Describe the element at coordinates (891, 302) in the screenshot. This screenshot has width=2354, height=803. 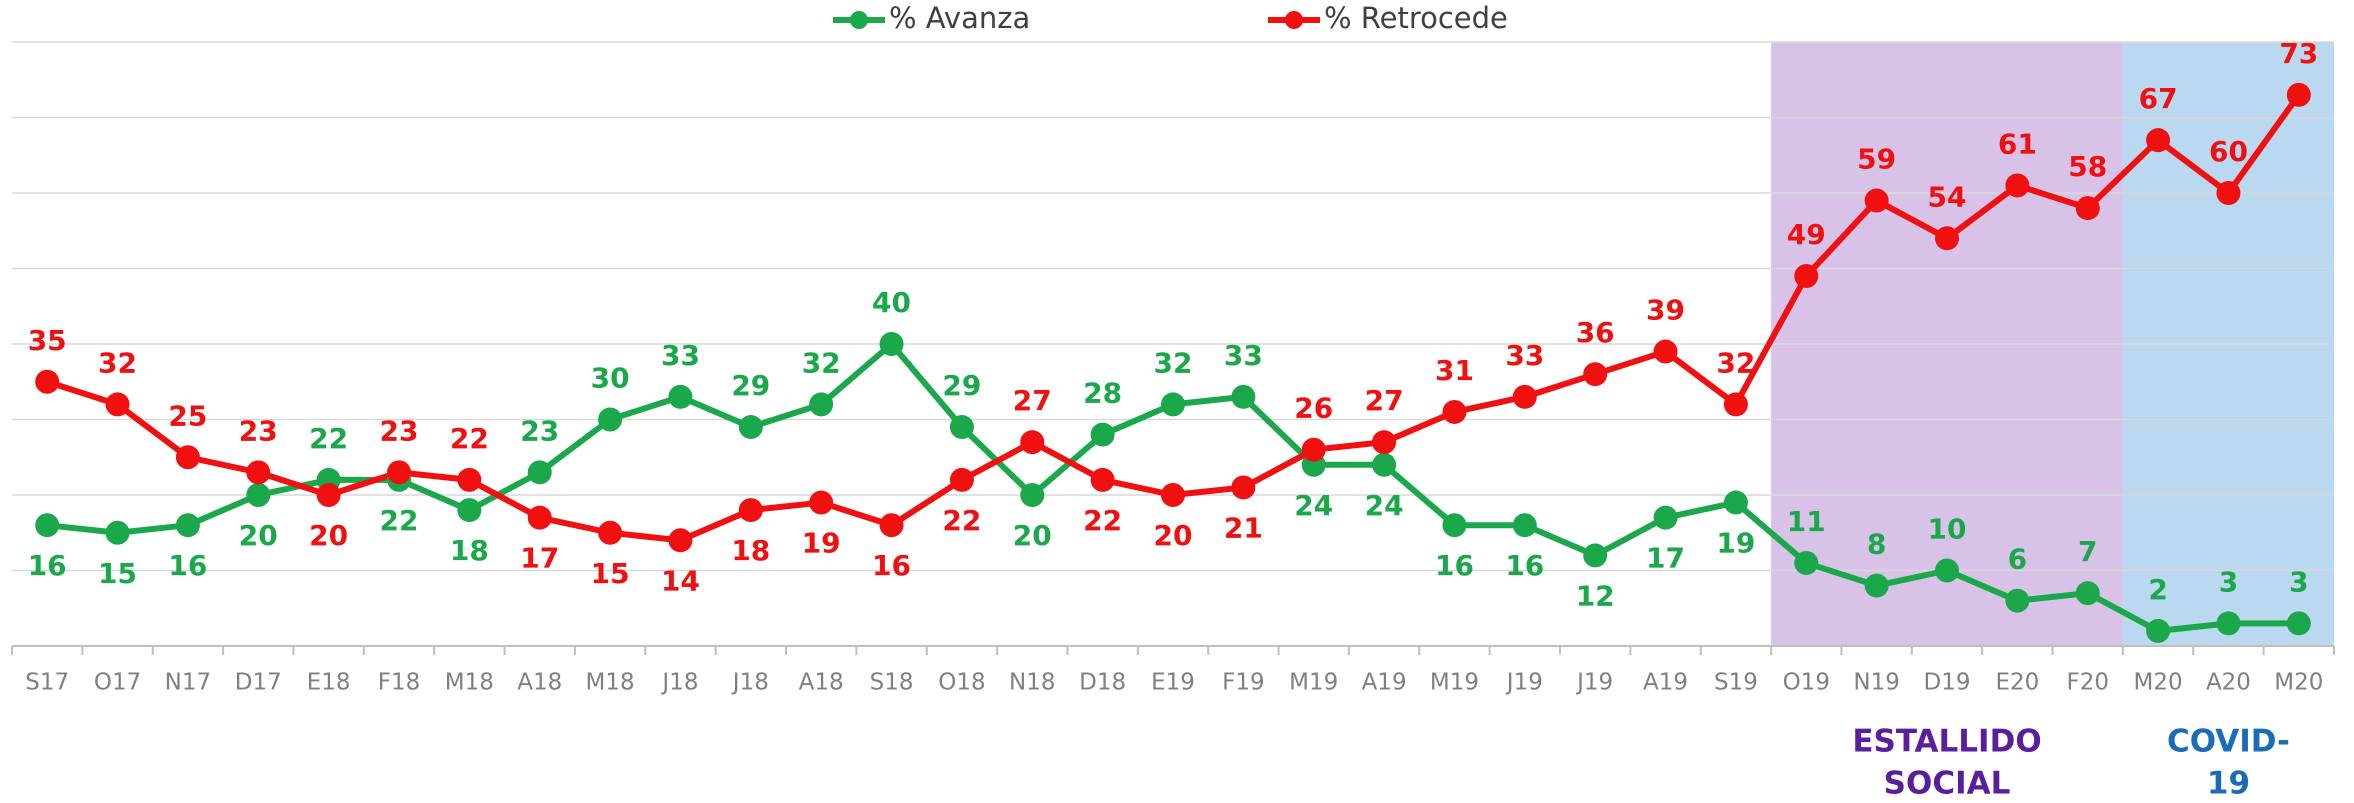
I see `data-label: 40` at that location.